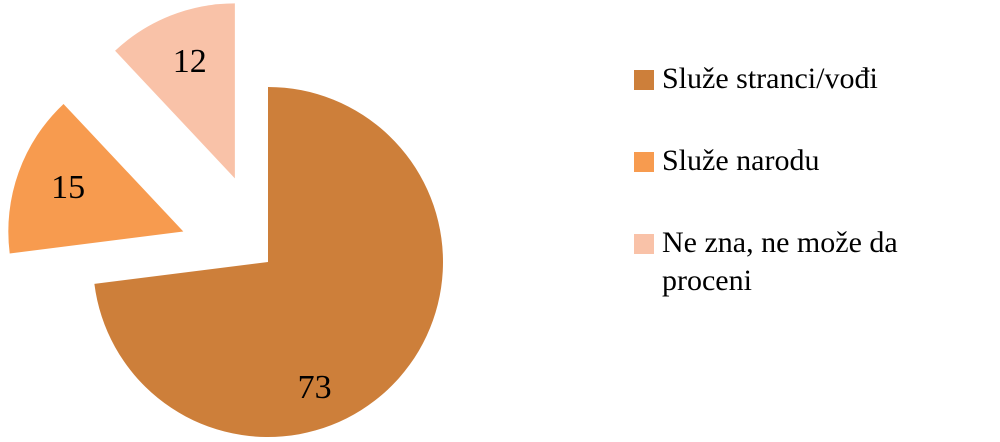  Describe the element at coordinates (315, 387) in the screenshot. I see `data-label: 73` at that location.